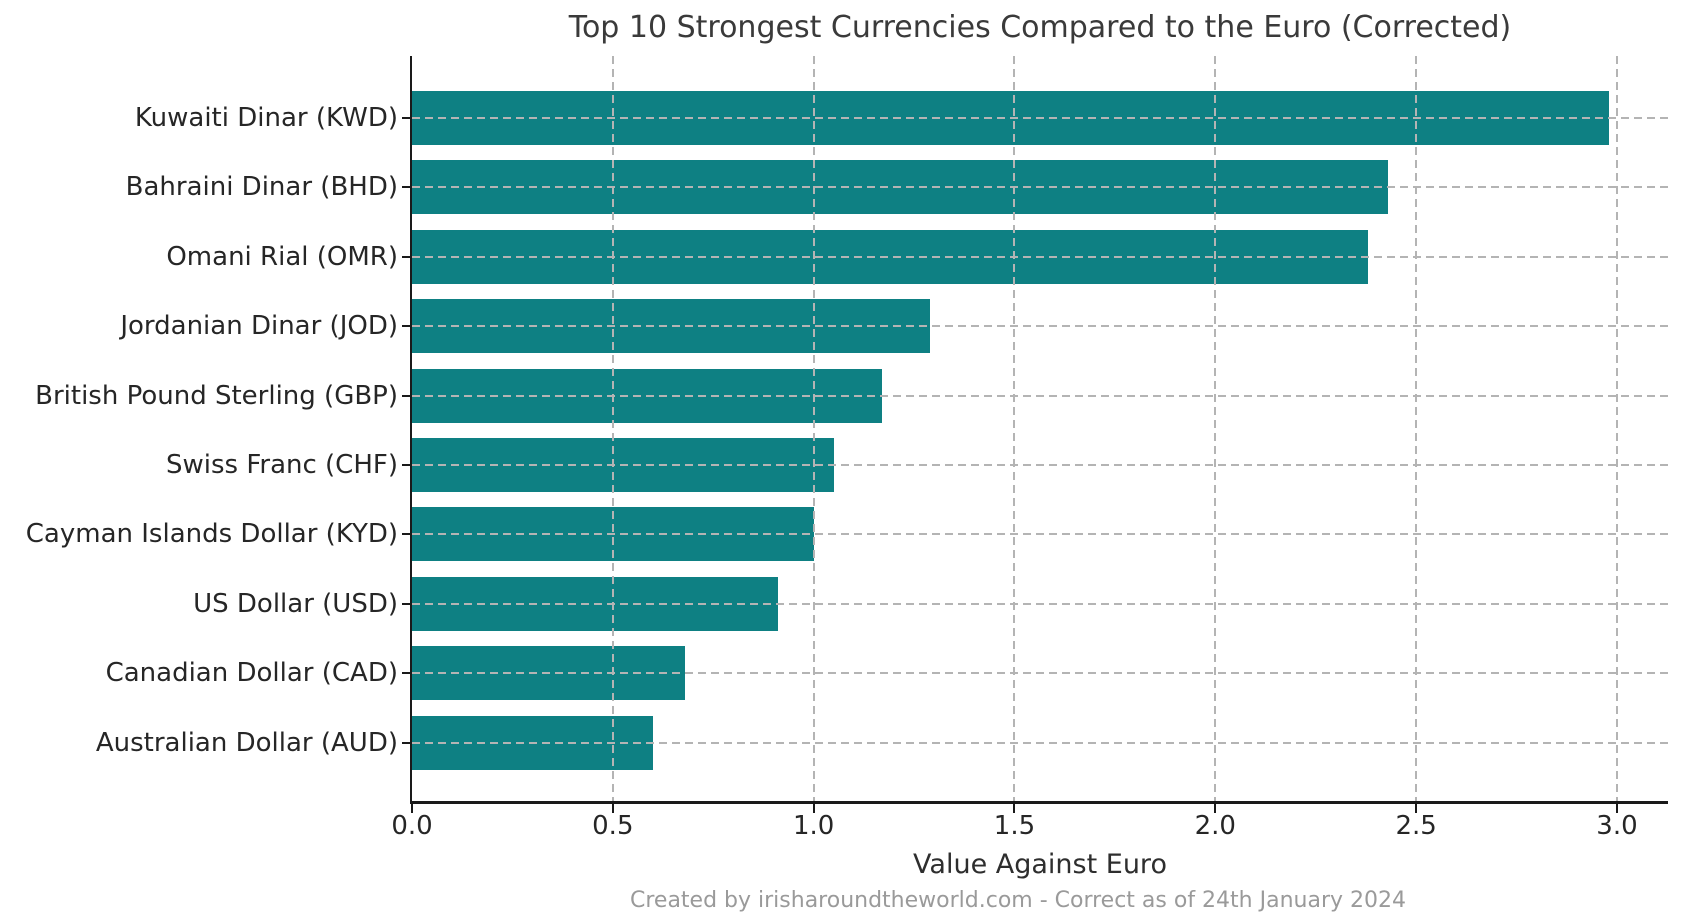 This screenshot has width=1684, height=924. I want to click on horizontal-gridline-omr, so click(1040, 256).